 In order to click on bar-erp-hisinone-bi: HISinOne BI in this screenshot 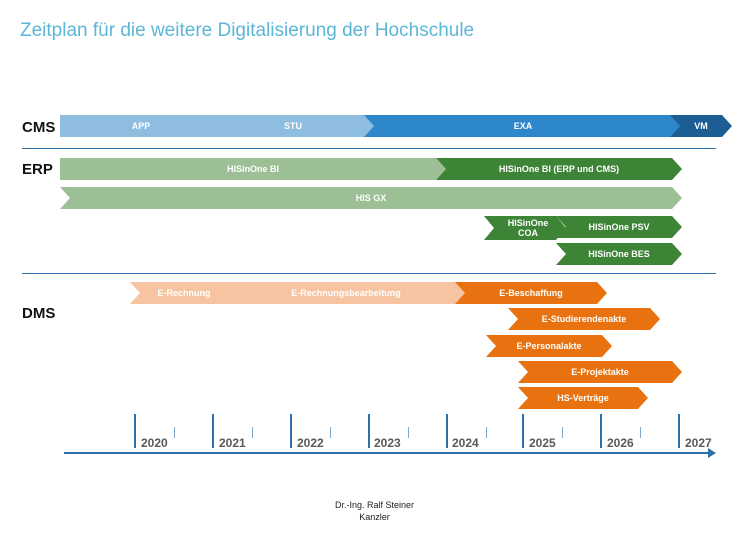, I will do `click(253, 169)`.